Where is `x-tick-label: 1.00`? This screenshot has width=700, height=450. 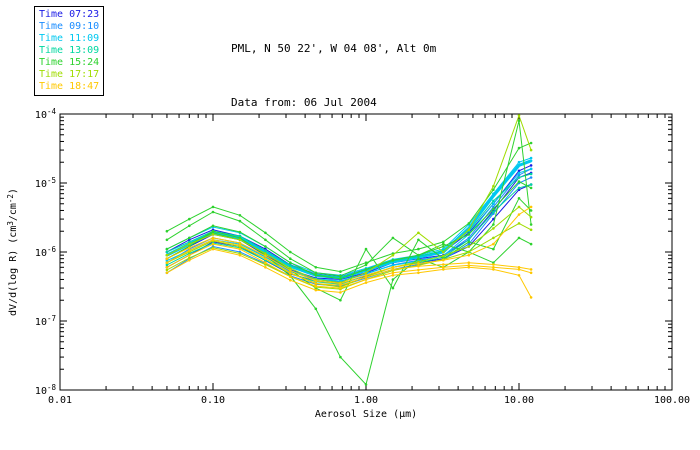
x-tick-label: 1.00 is located at coordinates (366, 400).